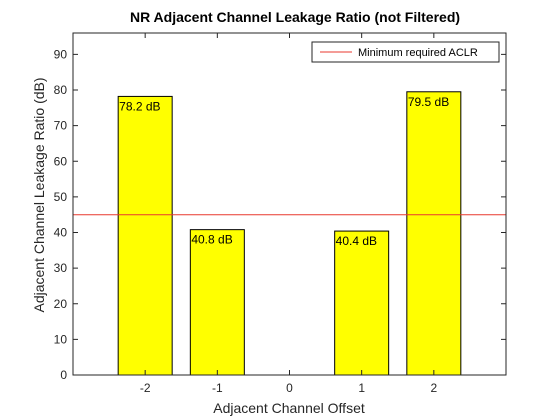 The width and height of the screenshot is (560, 420). What do you see at coordinates (217, 388) in the screenshot?
I see `x-tick-label: -1` at bounding box center [217, 388].